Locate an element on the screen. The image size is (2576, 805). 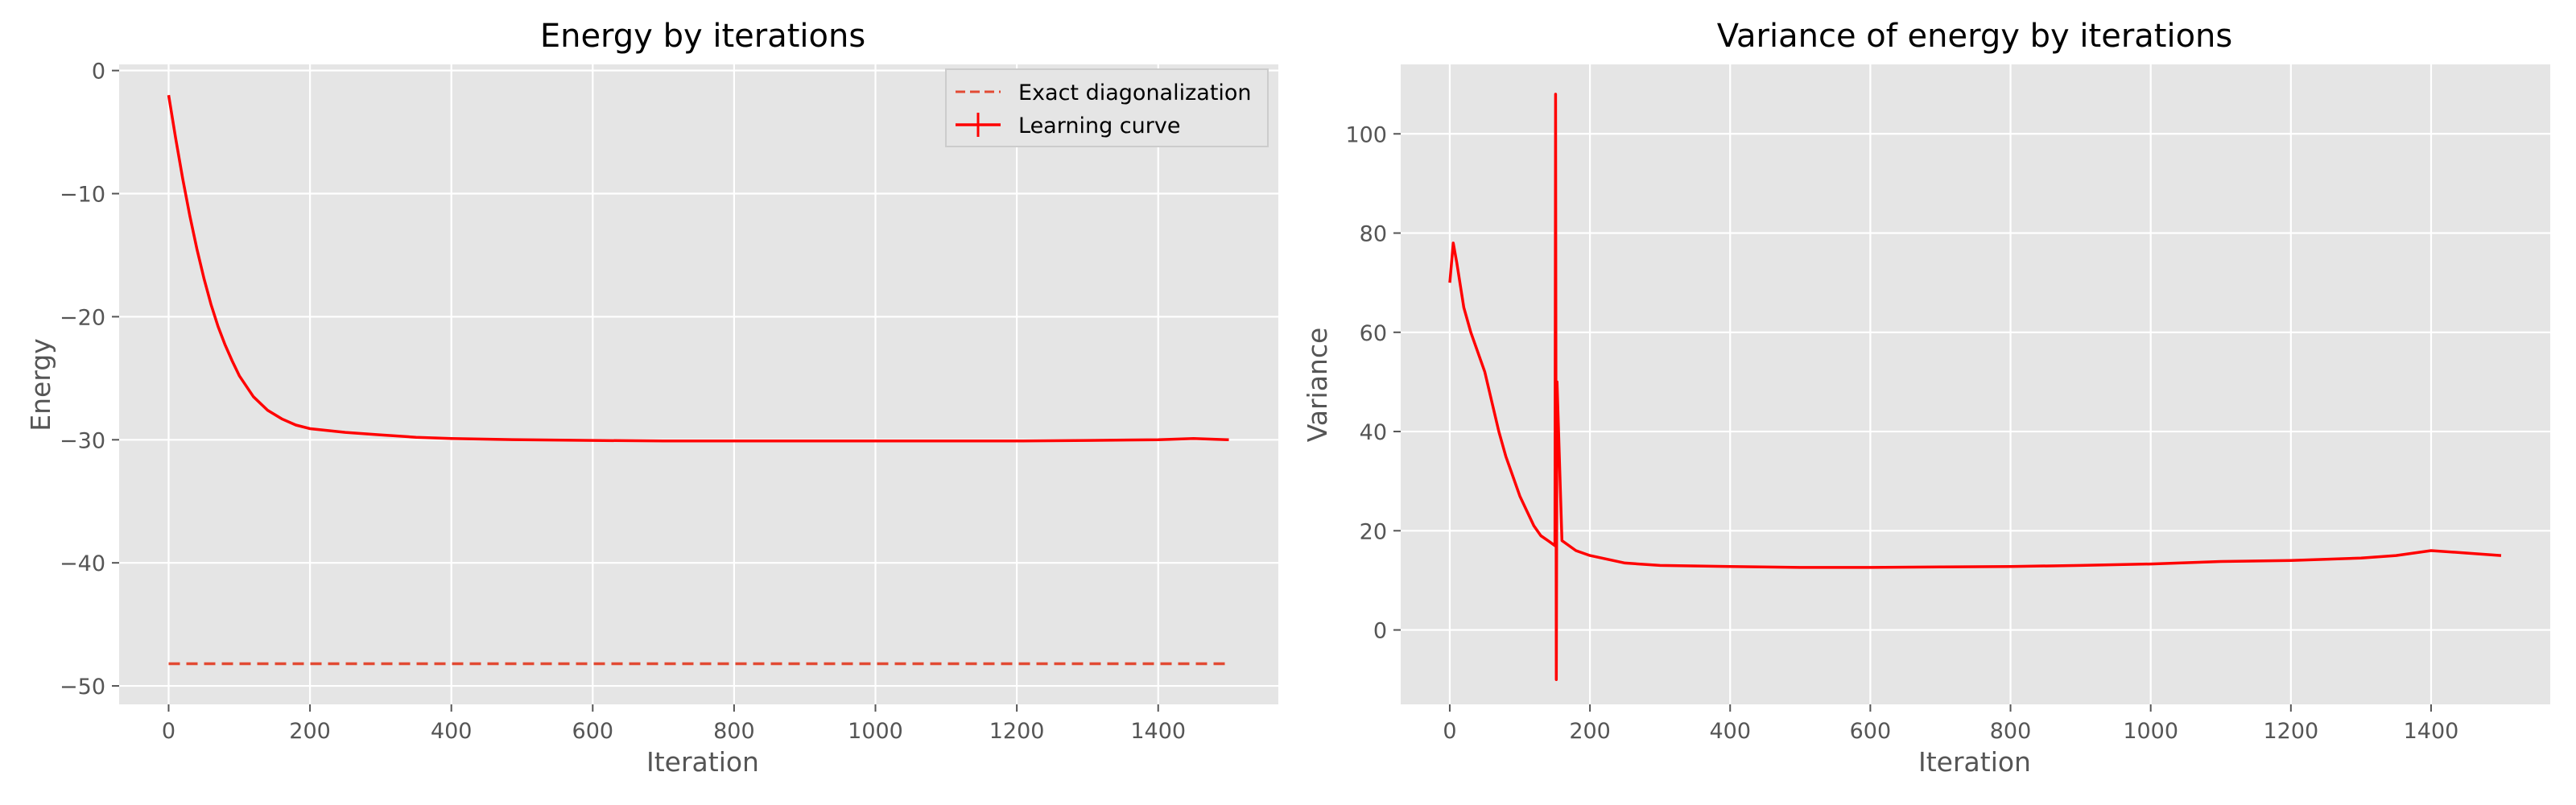
y-tick-label: 80 is located at coordinates (1373, 234).